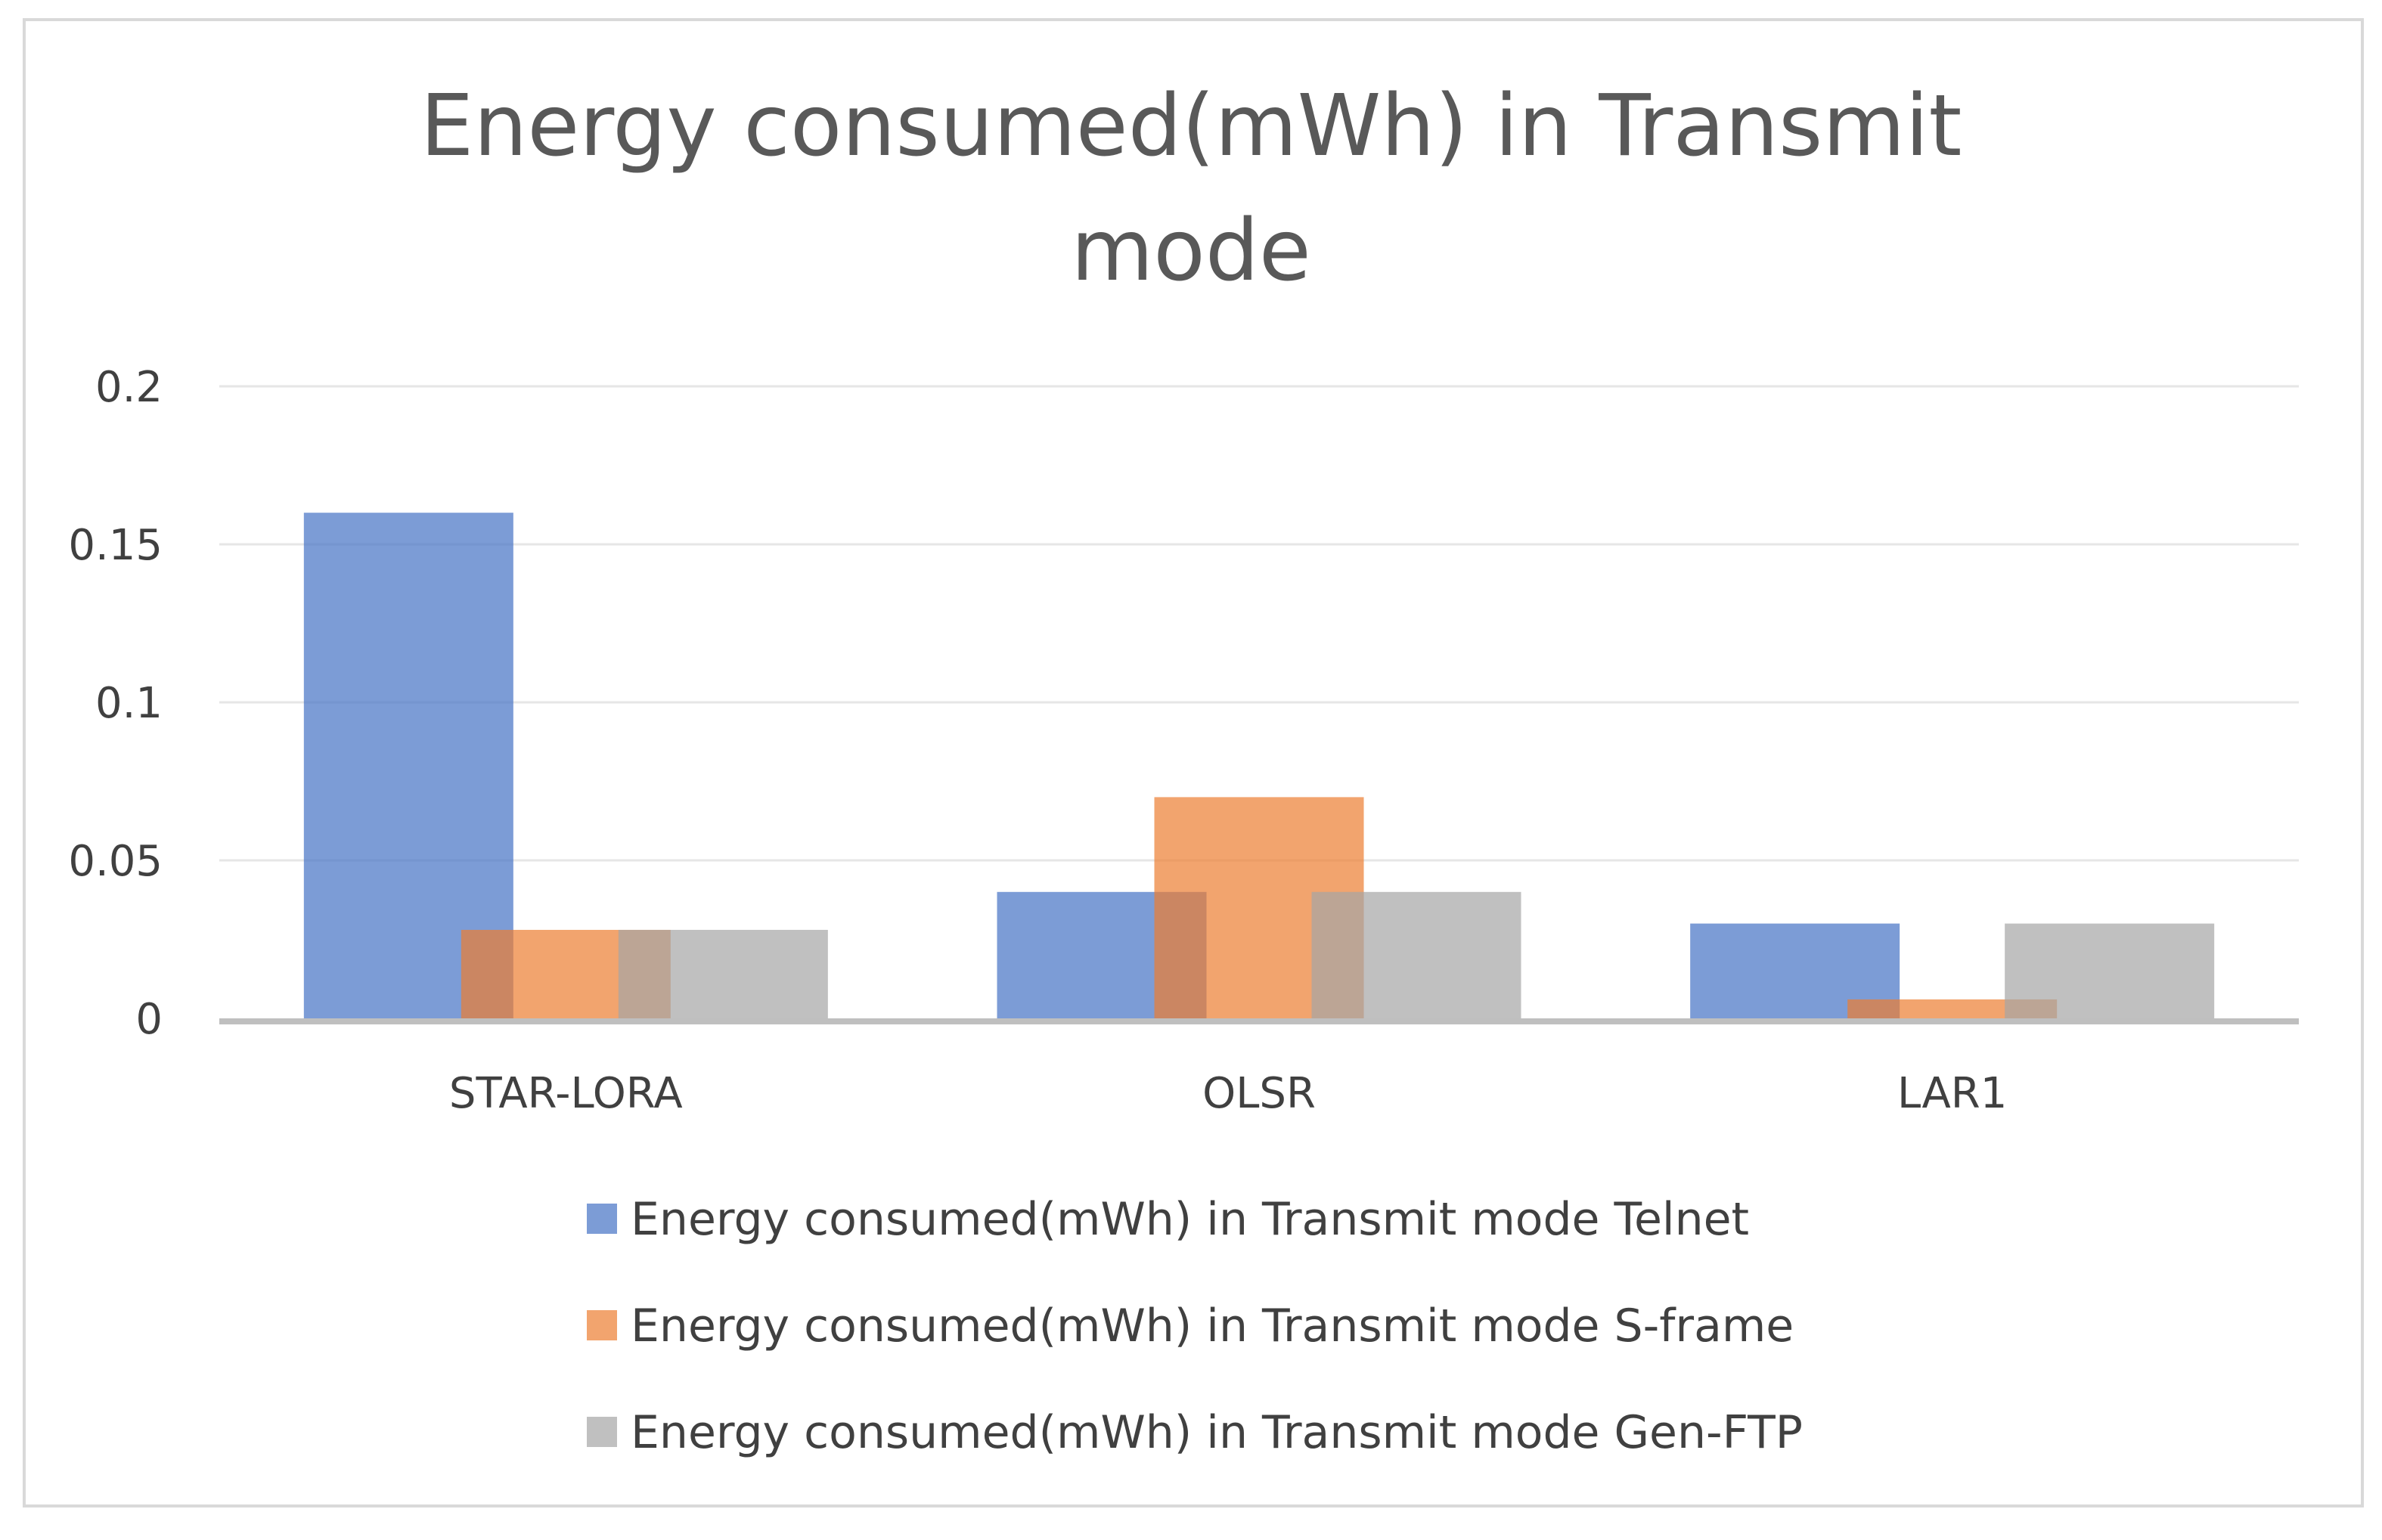 This screenshot has height=1540, width=2382. I want to click on x-category-label: LAR1, so click(1952, 1093).